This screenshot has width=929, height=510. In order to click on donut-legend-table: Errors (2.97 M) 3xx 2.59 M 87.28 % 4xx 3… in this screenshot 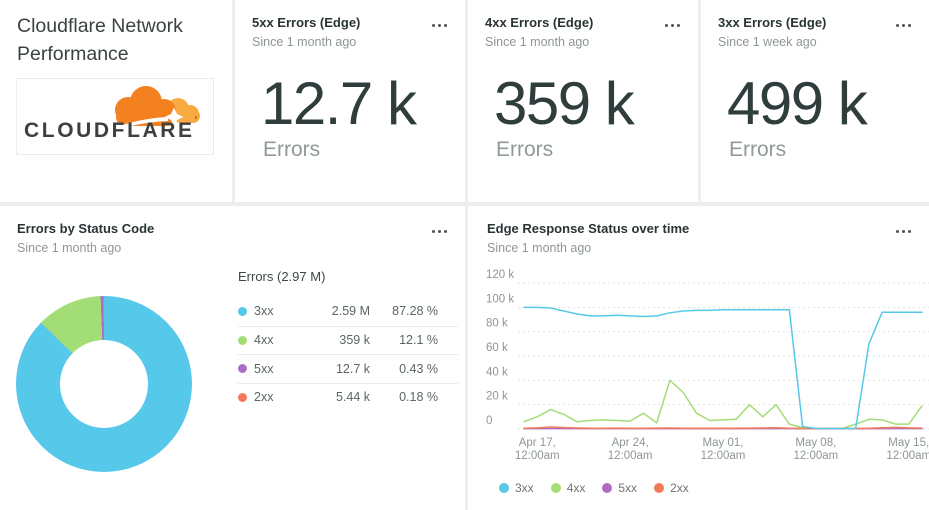, I will do `click(348, 340)`.